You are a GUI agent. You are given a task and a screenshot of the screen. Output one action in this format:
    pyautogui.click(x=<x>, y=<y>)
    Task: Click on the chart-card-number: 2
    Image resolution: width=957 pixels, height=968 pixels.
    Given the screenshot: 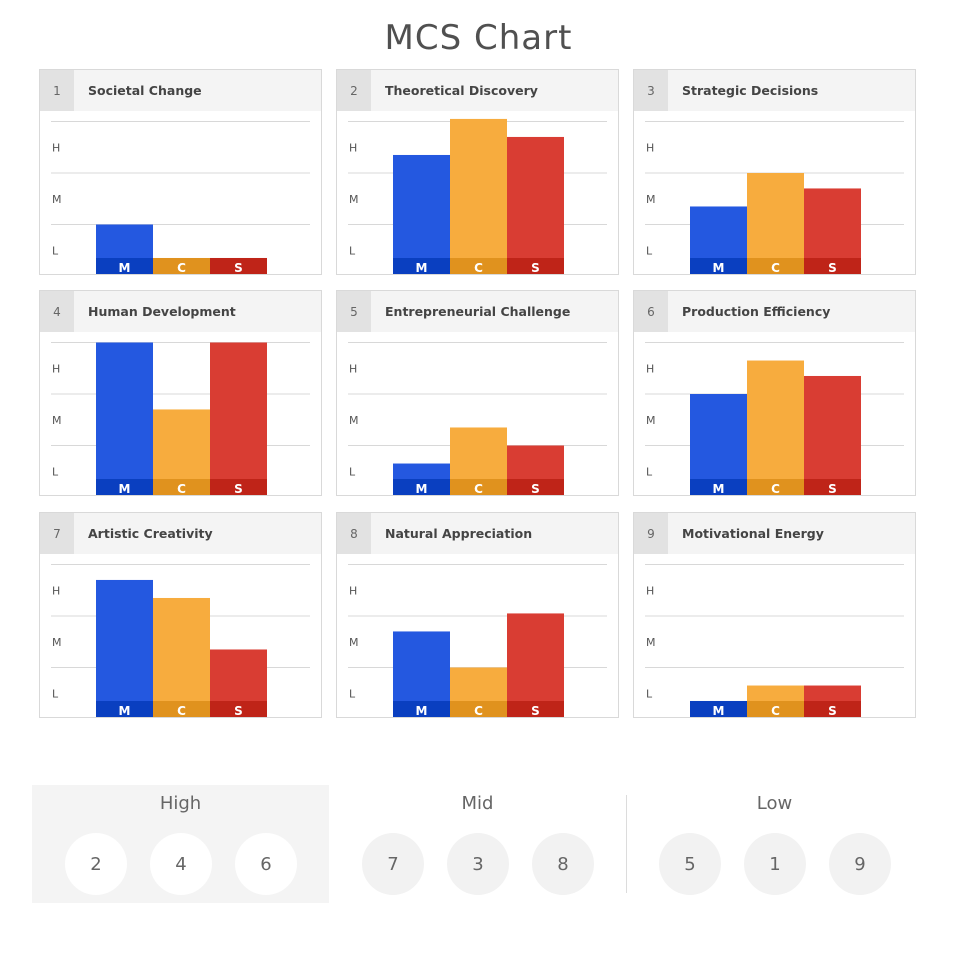 What is the action you would take?
    pyautogui.click(x=354, y=90)
    